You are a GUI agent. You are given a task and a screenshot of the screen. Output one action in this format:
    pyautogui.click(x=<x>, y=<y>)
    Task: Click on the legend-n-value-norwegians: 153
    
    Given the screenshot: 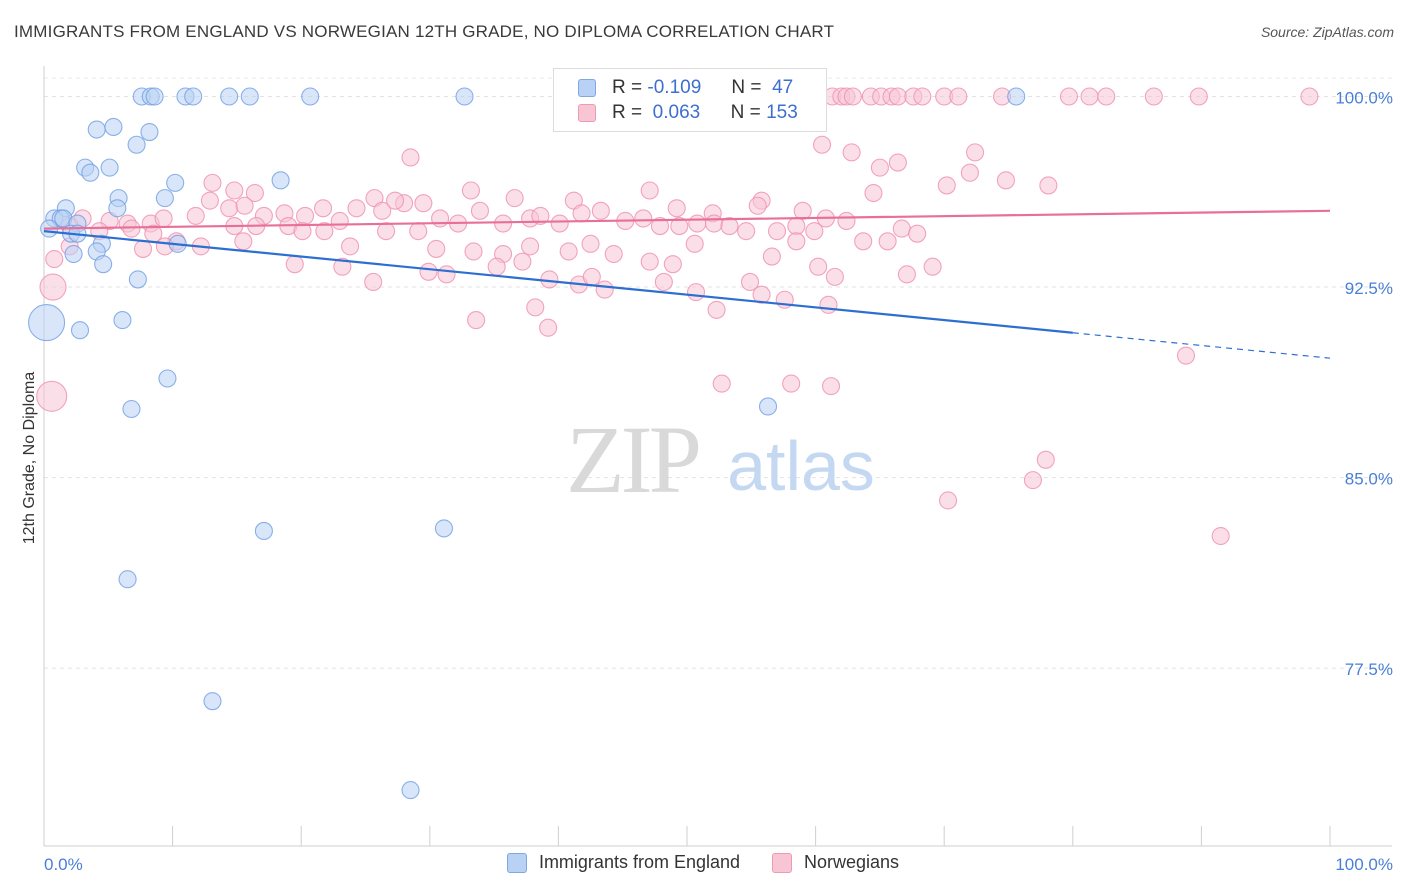 What is the action you would take?
    pyautogui.click(x=782, y=112)
    